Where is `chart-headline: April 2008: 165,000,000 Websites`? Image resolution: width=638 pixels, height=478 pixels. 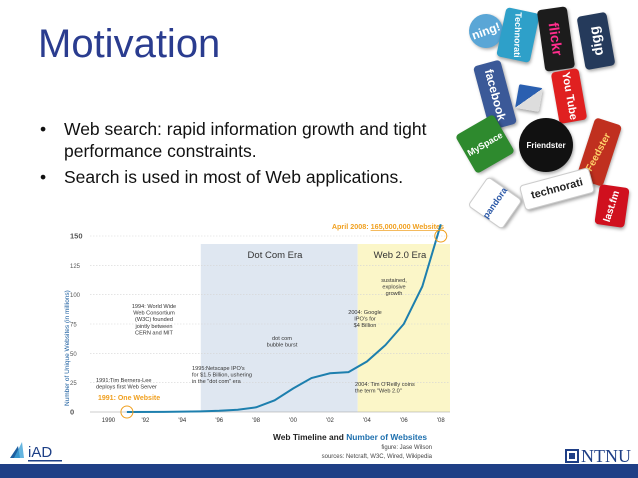
chart-headline: April 2008: 165,000,000 Websites is located at coordinates (388, 226).